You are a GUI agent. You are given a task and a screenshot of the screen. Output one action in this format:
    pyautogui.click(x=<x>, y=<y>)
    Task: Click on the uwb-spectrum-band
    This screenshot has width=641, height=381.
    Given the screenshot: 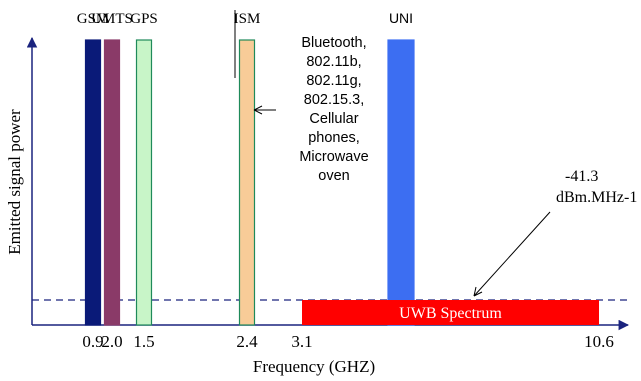 What is the action you would take?
    pyautogui.click(x=450, y=312)
    